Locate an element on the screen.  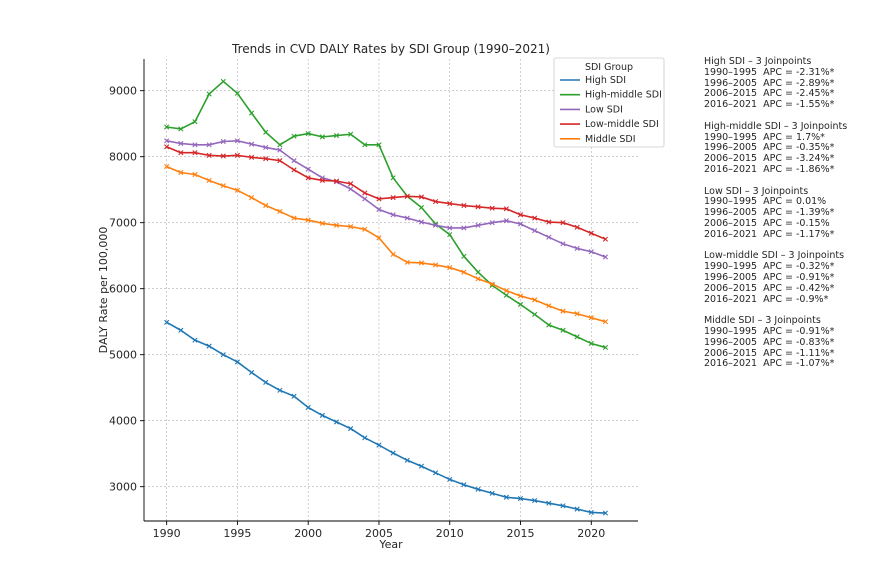
series-line-low-middle-sdi is located at coordinates (386, 193).